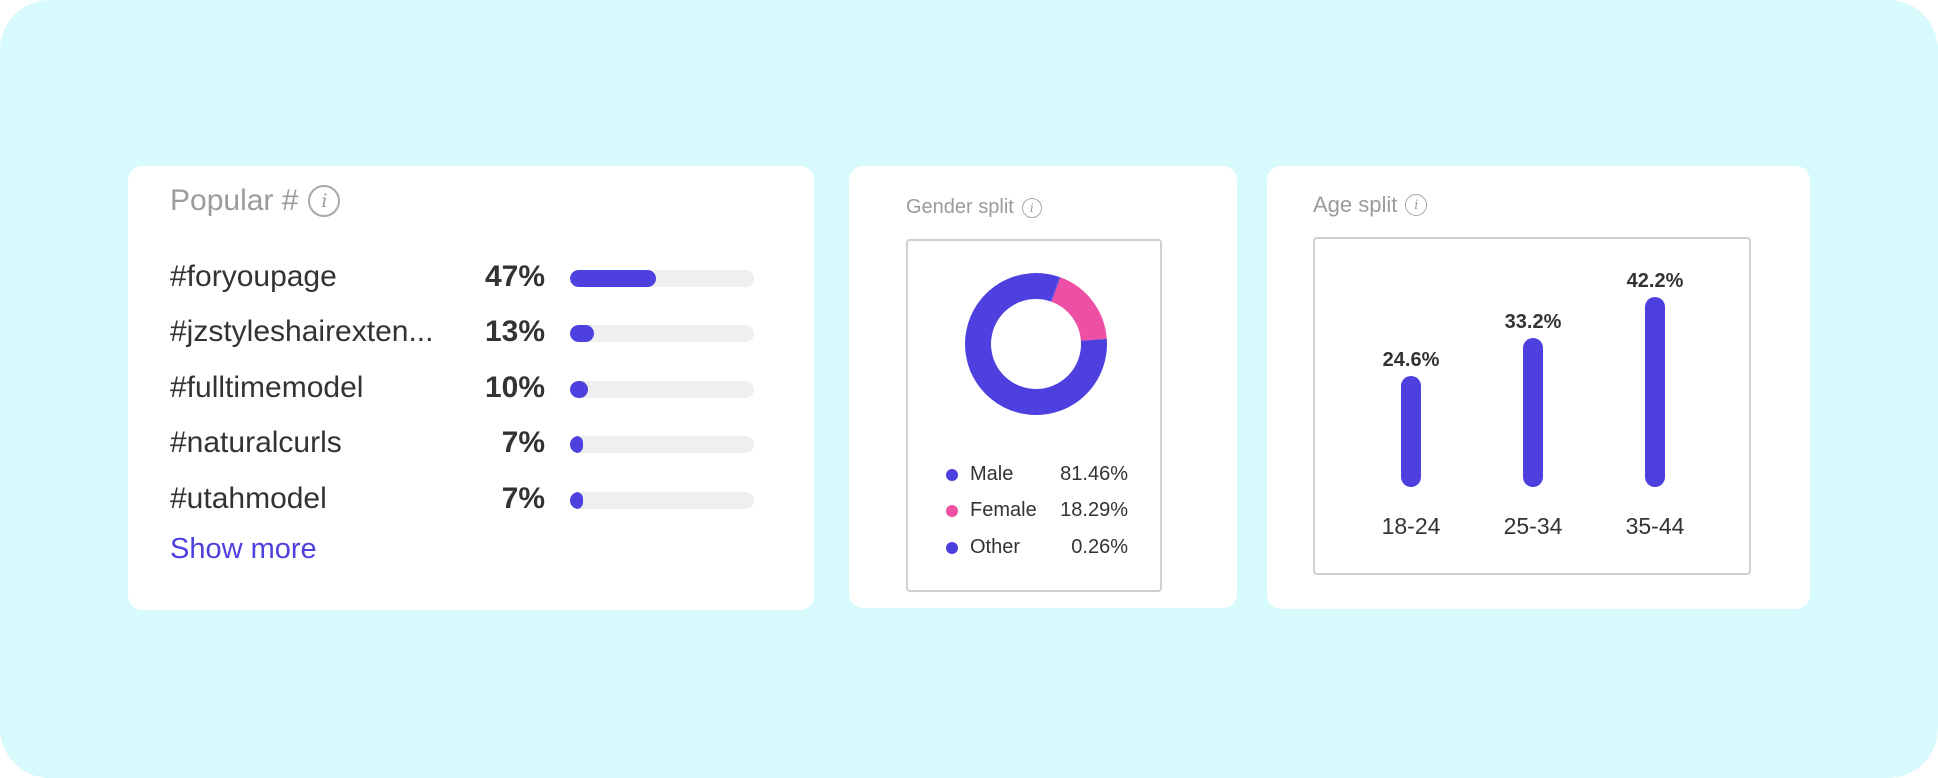  Describe the element at coordinates (1655, 281) in the screenshot. I see `age-bar-data-label: 42.2%` at that location.